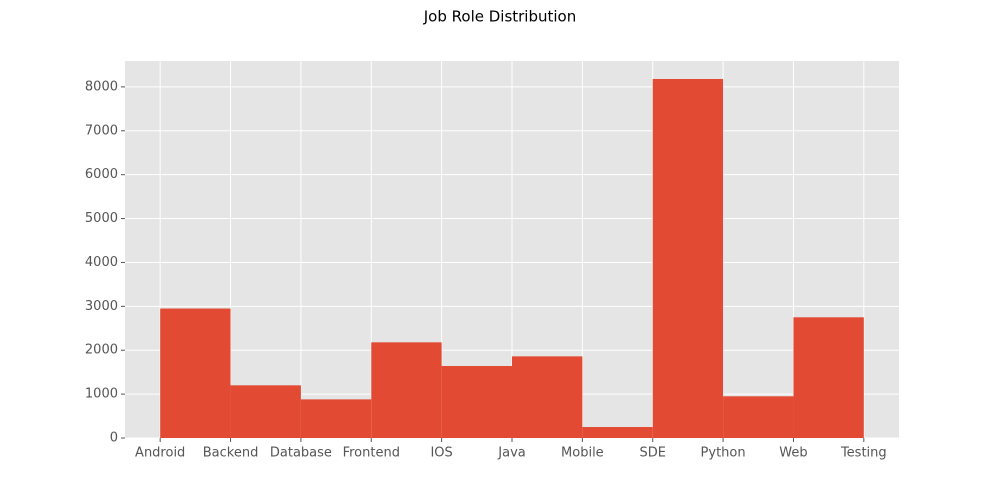  Describe the element at coordinates (101, 130) in the screenshot. I see `y-tick-label: 7000` at that location.